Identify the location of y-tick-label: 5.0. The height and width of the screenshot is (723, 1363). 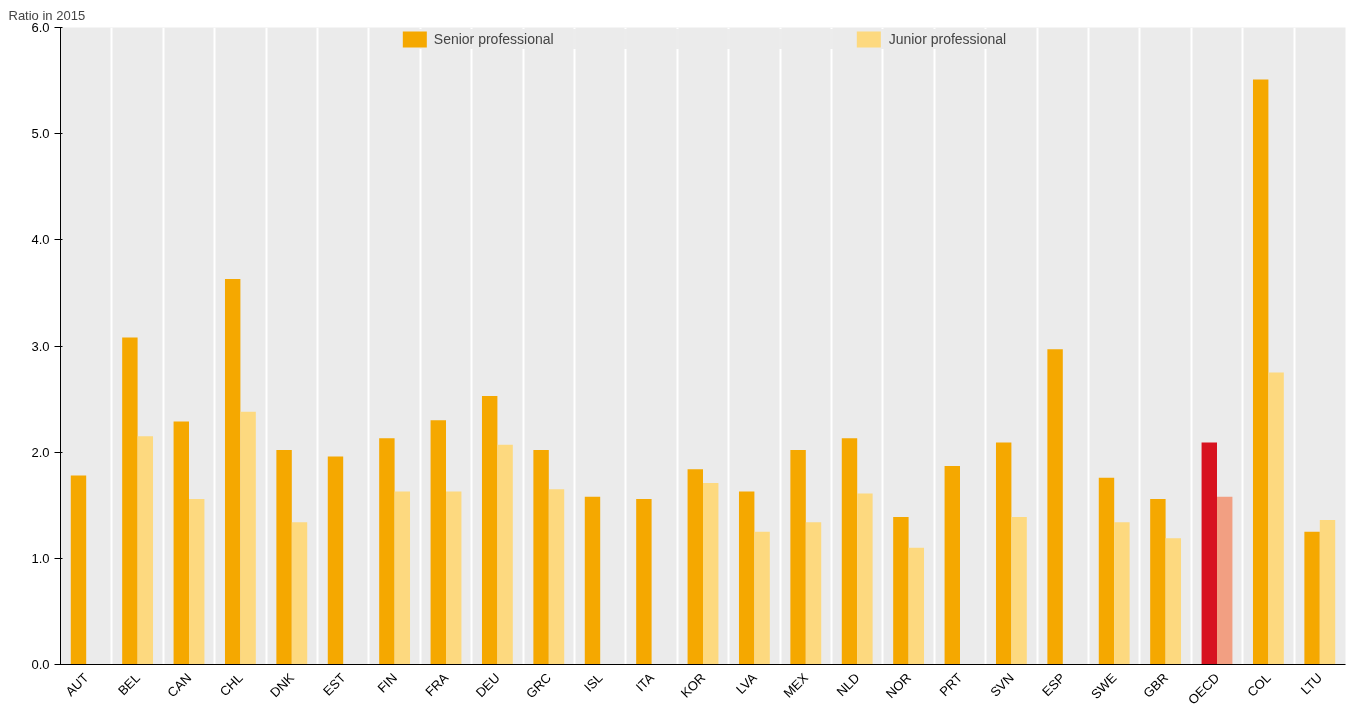
(40, 134).